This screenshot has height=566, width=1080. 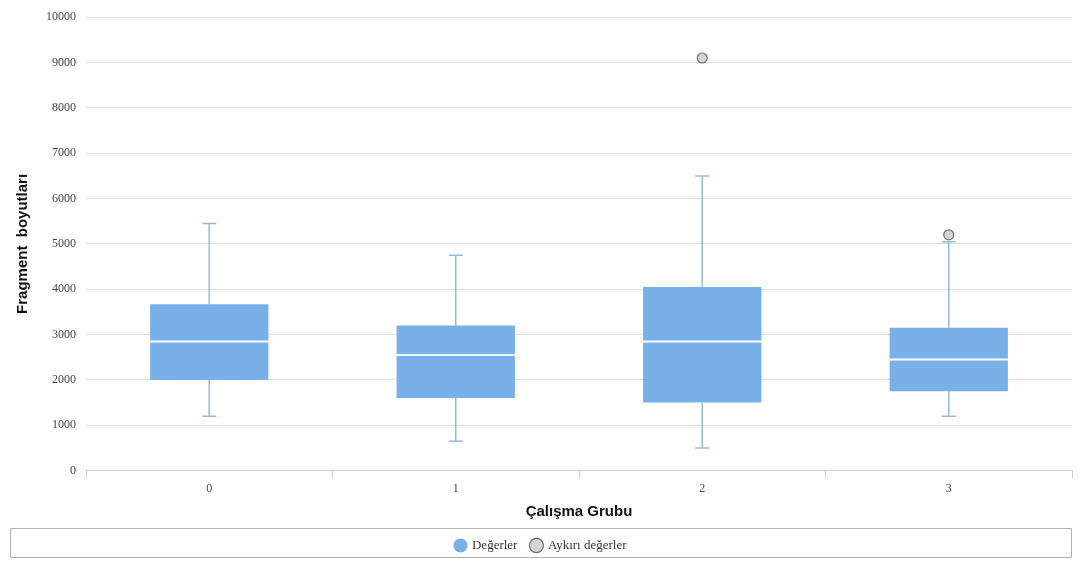 What do you see at coordinates (209, 487) in the screenshot?
I see `x-tick-label: 0` at bounding box center [209, 487].